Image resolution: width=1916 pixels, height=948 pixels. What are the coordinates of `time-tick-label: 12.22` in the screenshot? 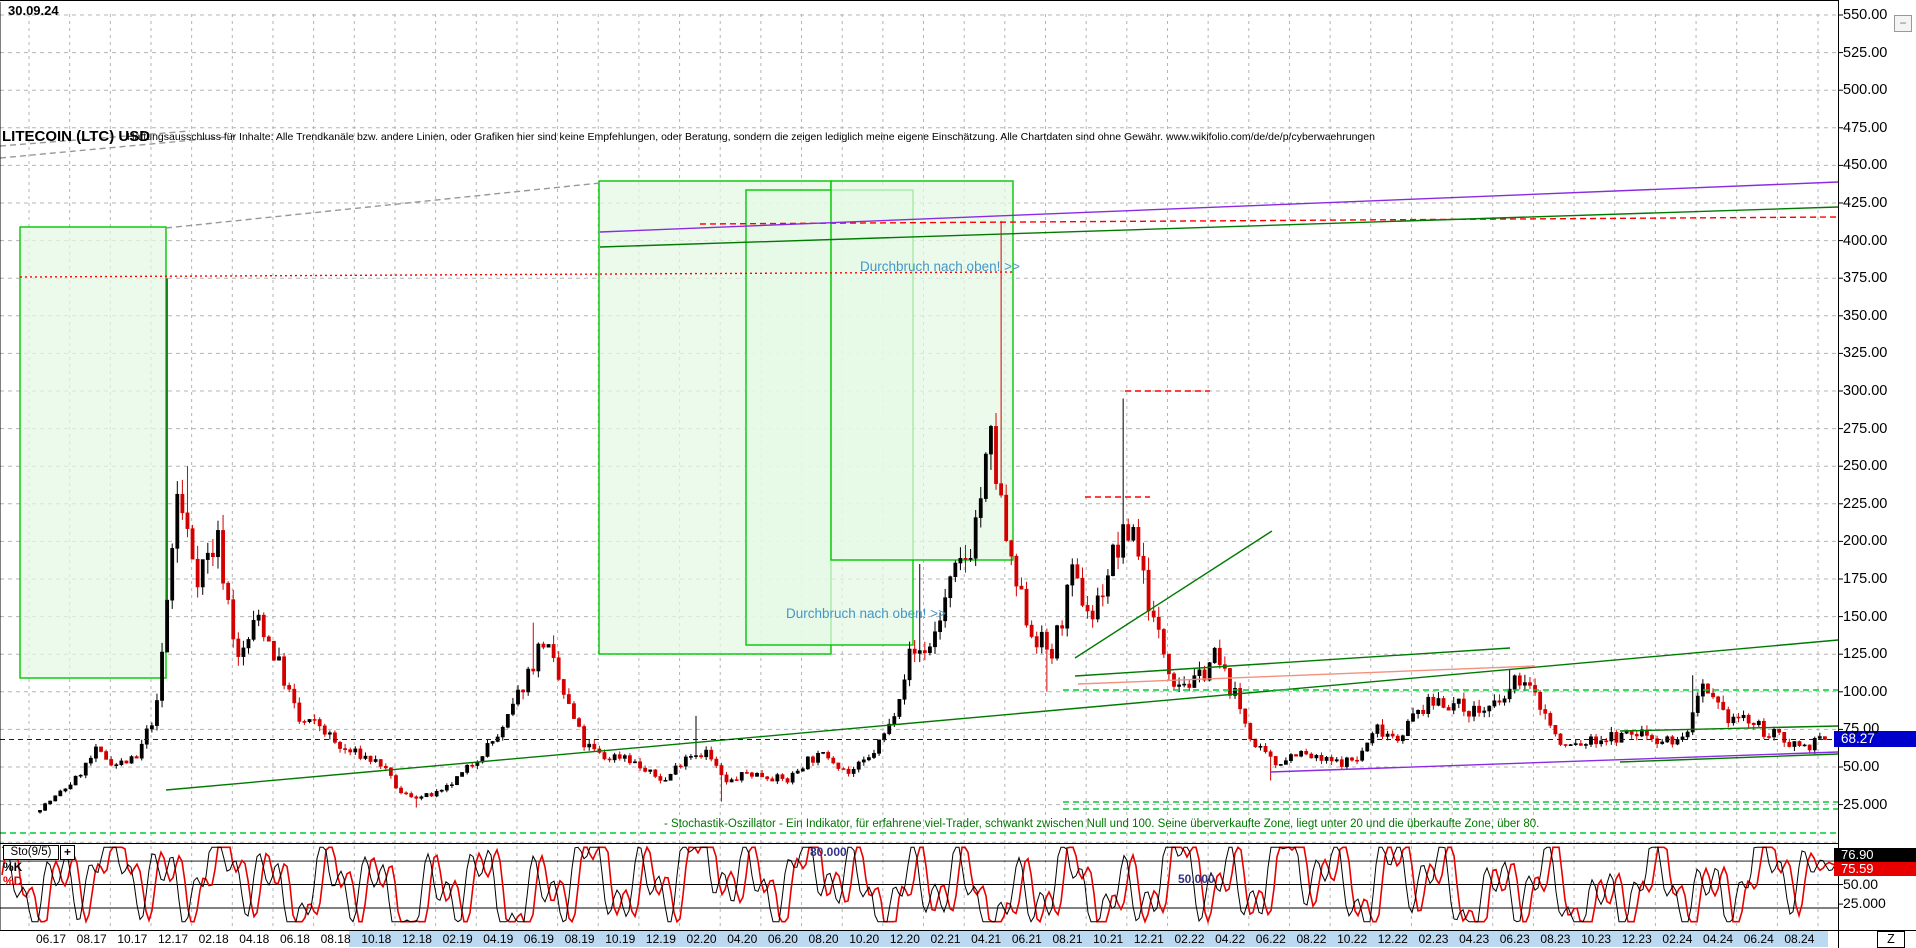 It's located at (1392, 939).